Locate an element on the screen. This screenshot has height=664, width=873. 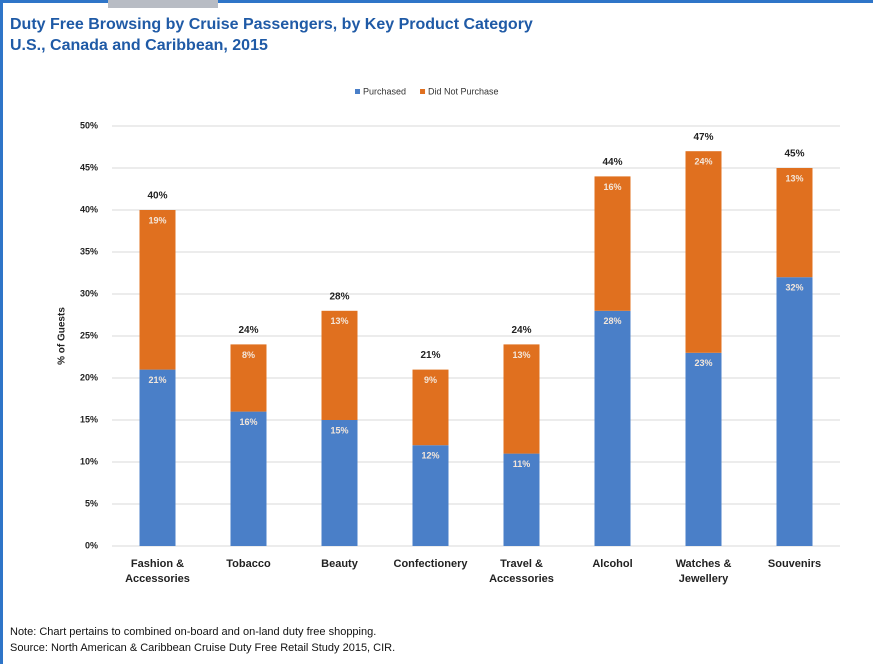
tab is located at coordinates (163, 4).